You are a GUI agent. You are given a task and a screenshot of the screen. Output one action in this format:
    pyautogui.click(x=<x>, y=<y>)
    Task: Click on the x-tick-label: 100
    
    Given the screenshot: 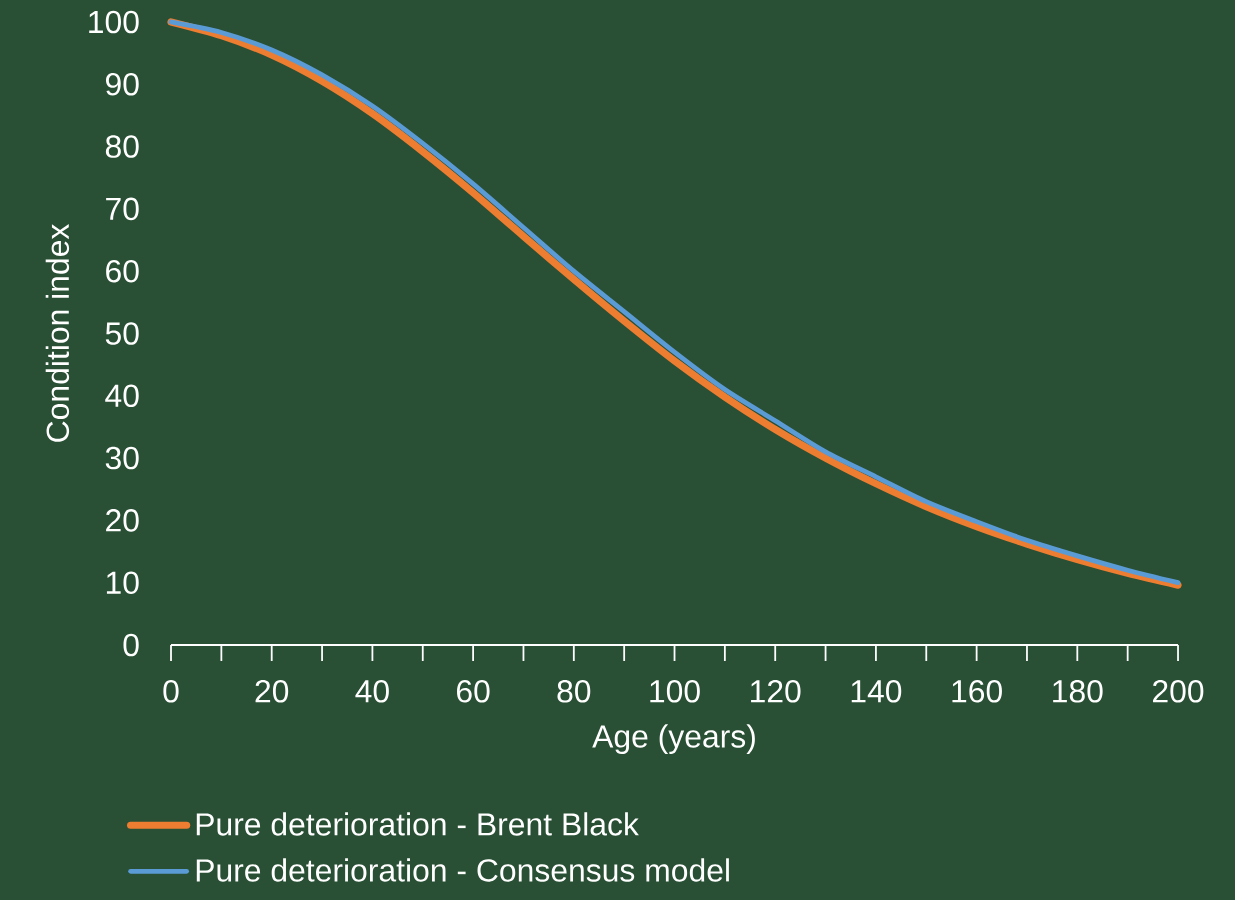 What is the action you would take?
    pyautogui.click(x=675, y=691)
    